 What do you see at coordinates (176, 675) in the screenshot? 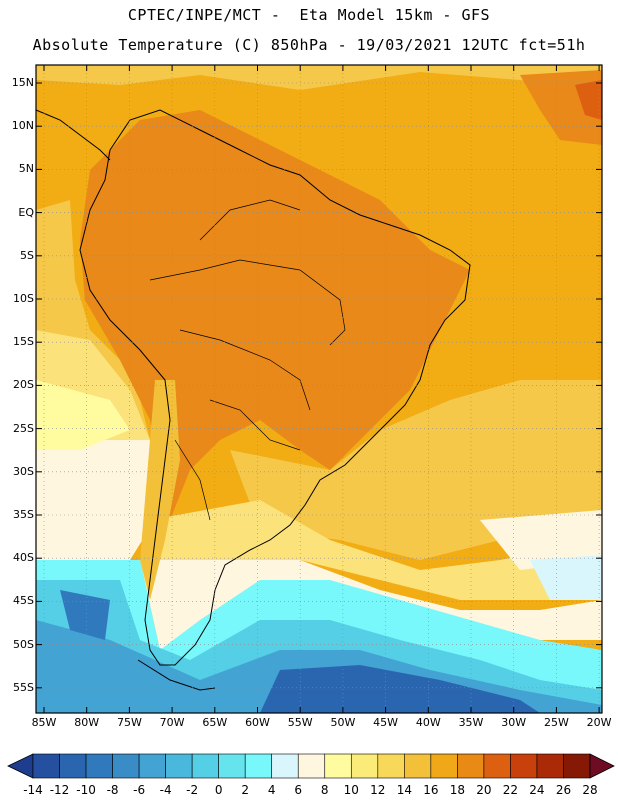
I see `tierra-del-fuego-coast` at bounding box center [176, 675].